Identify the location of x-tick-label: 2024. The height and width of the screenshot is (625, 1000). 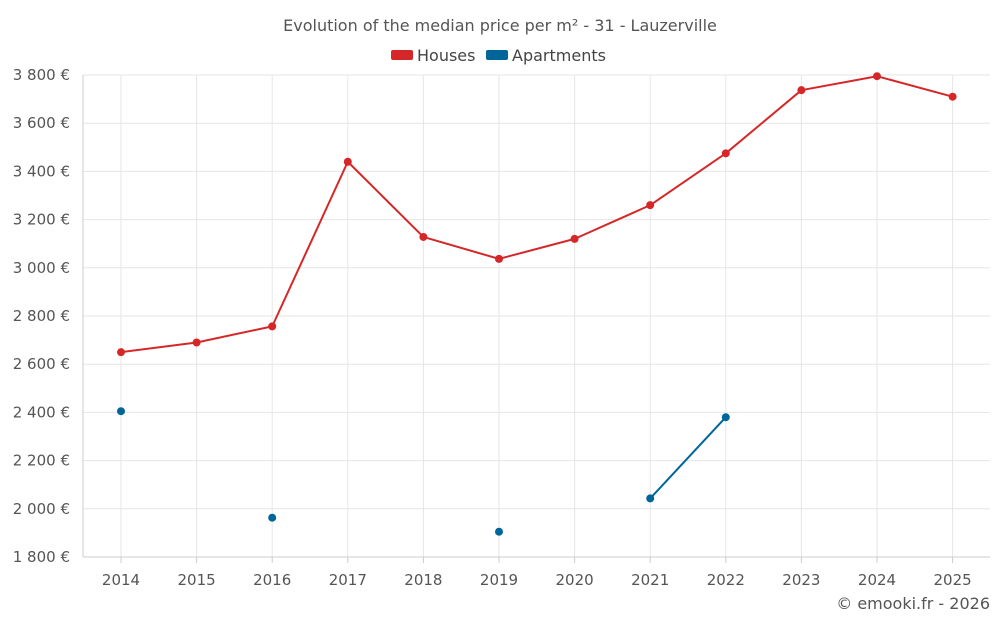
(877, 580).